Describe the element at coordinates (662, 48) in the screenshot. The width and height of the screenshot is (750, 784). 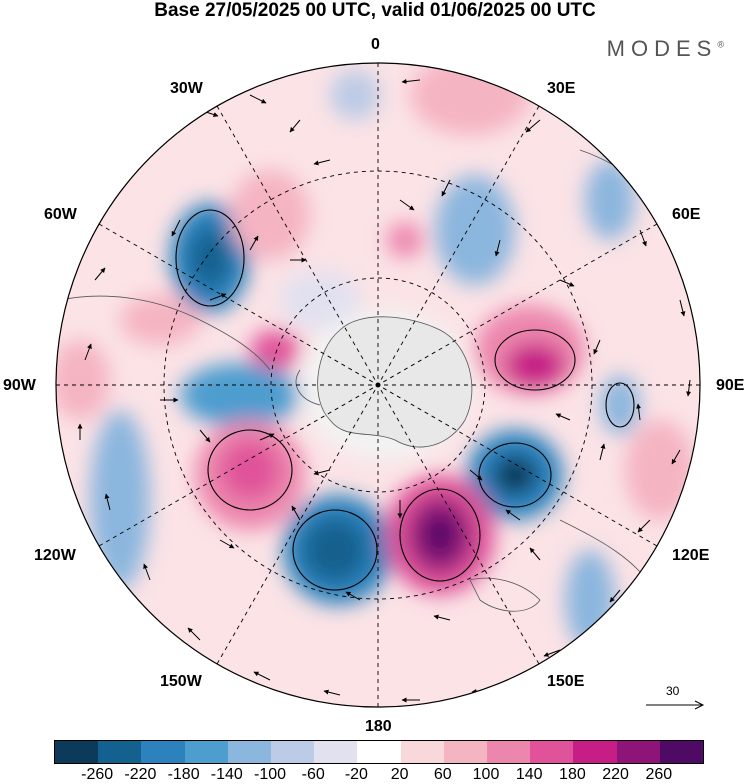
I see `brand-text: MODES` at that location.